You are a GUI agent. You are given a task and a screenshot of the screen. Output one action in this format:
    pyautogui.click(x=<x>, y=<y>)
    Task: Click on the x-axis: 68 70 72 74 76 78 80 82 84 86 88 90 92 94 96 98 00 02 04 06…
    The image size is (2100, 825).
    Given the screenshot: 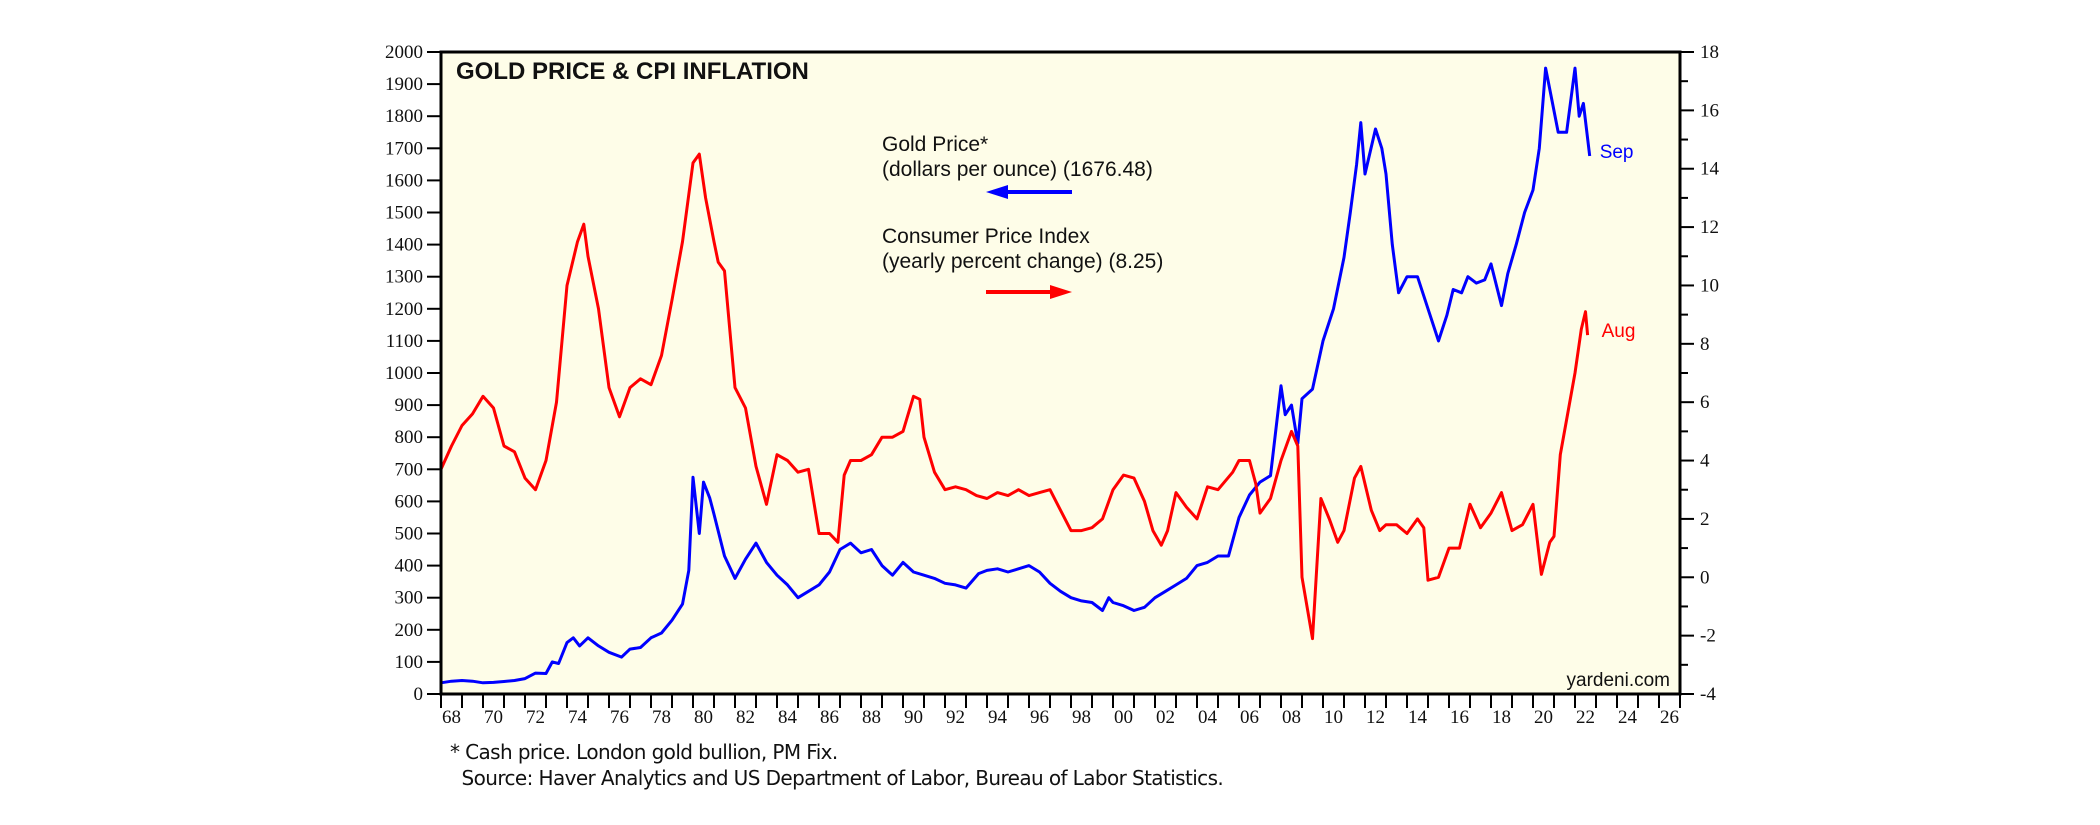 What is the action you would take?
    pyautogui.click(x=1060, y=711)
    